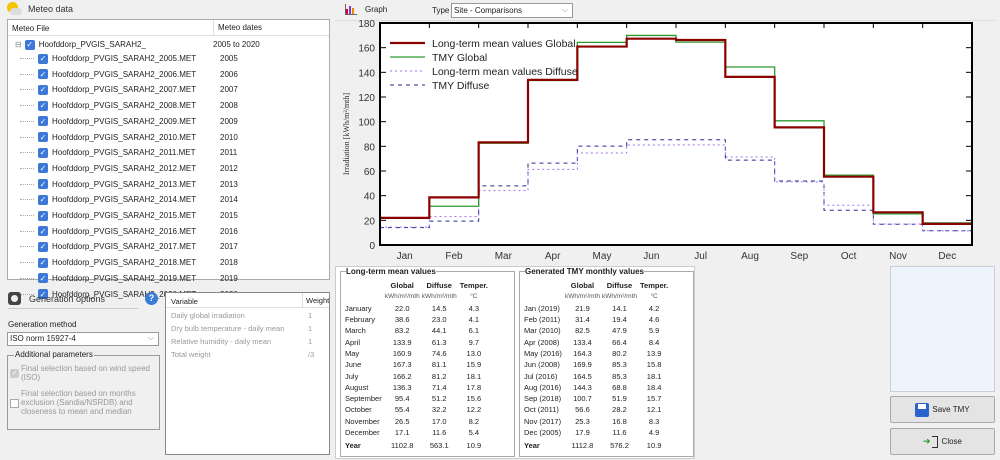 The width and height of the screenshot is (1000, 460). What do you see at coordinates (654, 421) in the screenshot?
I see `cell: 8.3` at bounding box center [654, 421].